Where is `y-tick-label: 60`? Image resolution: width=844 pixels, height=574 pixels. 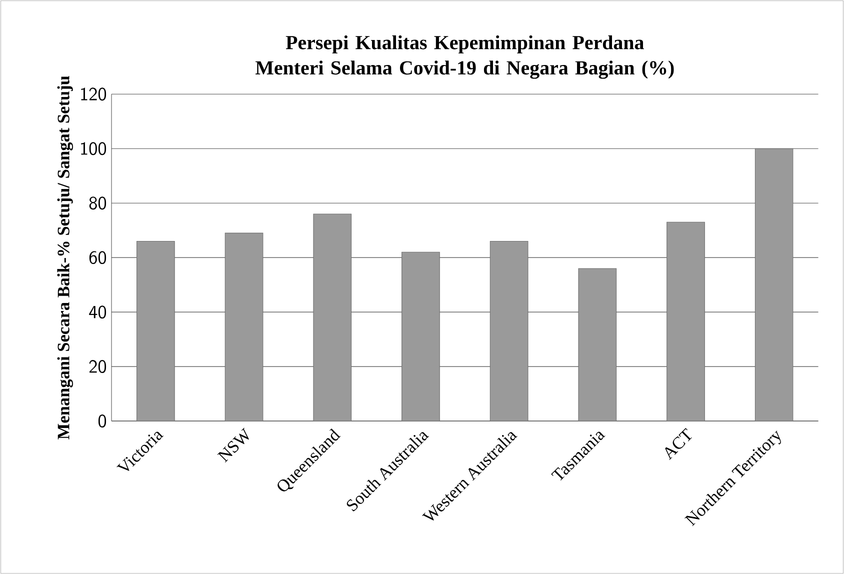 y-tick-label: 60 is located at coordinates (97, 257).